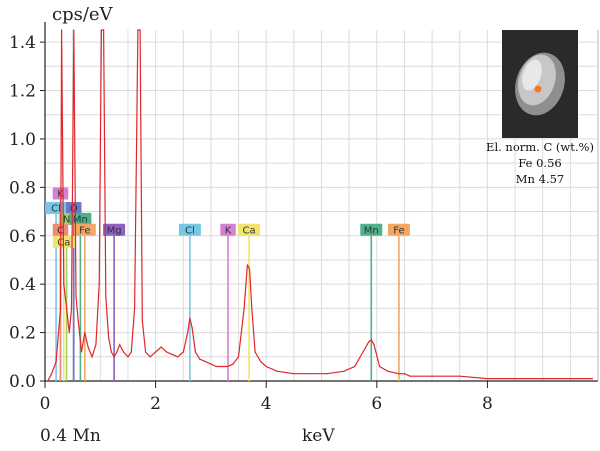 This screenshot has width=600, height=451. I want to click on x-tick-label: 8, so click(487, 404).